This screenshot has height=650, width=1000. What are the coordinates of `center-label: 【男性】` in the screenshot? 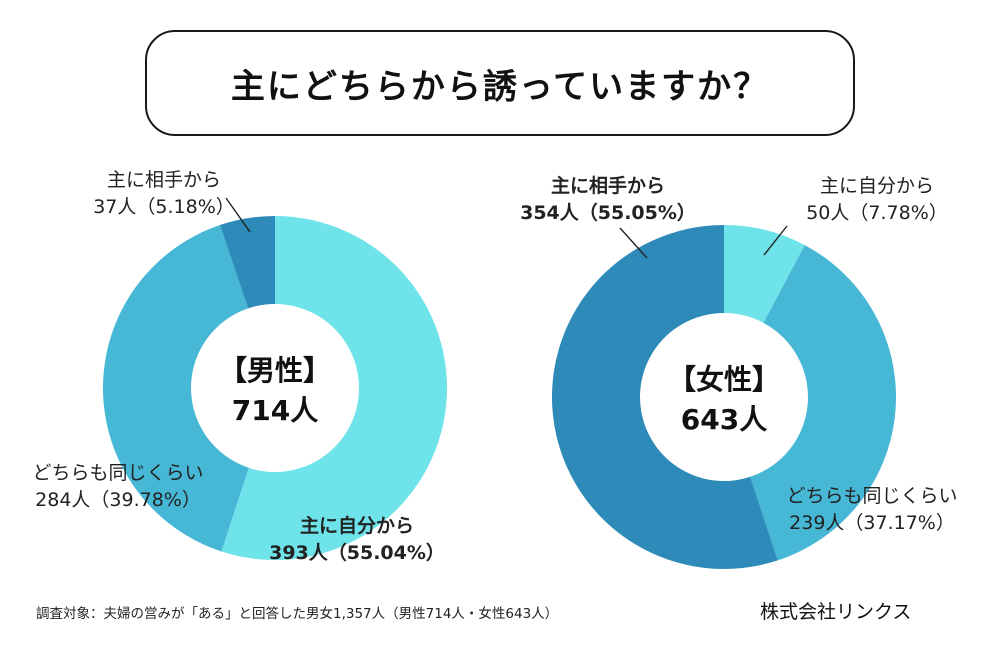 It's located at (275, 370).